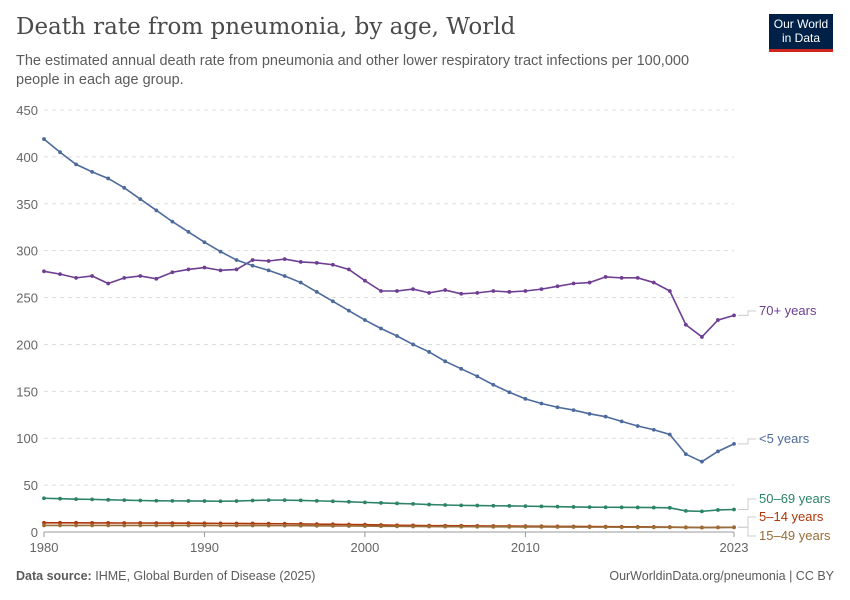 Image resolution: width=850 pixels, height=600 pixels. I want to click on legend-label: <5 years, so click(784, 438).